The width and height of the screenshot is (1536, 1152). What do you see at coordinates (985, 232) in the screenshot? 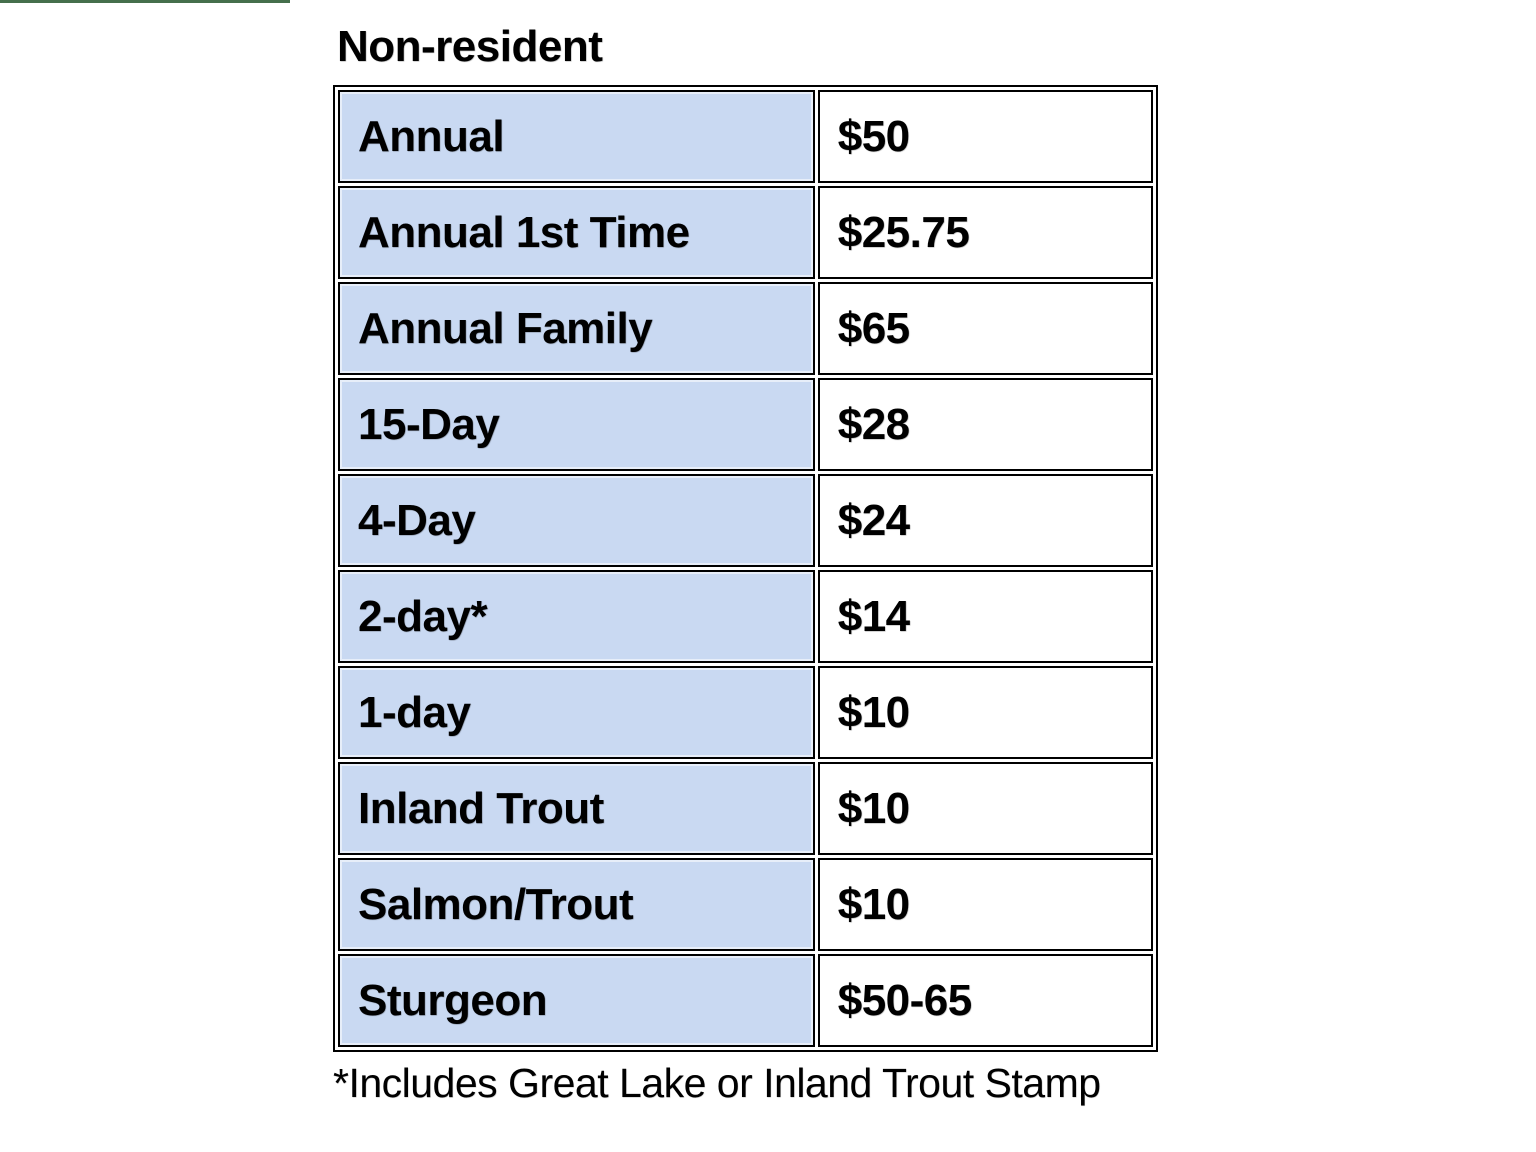
I see `price-cell: $25.75` at bounding box center [985, 232].